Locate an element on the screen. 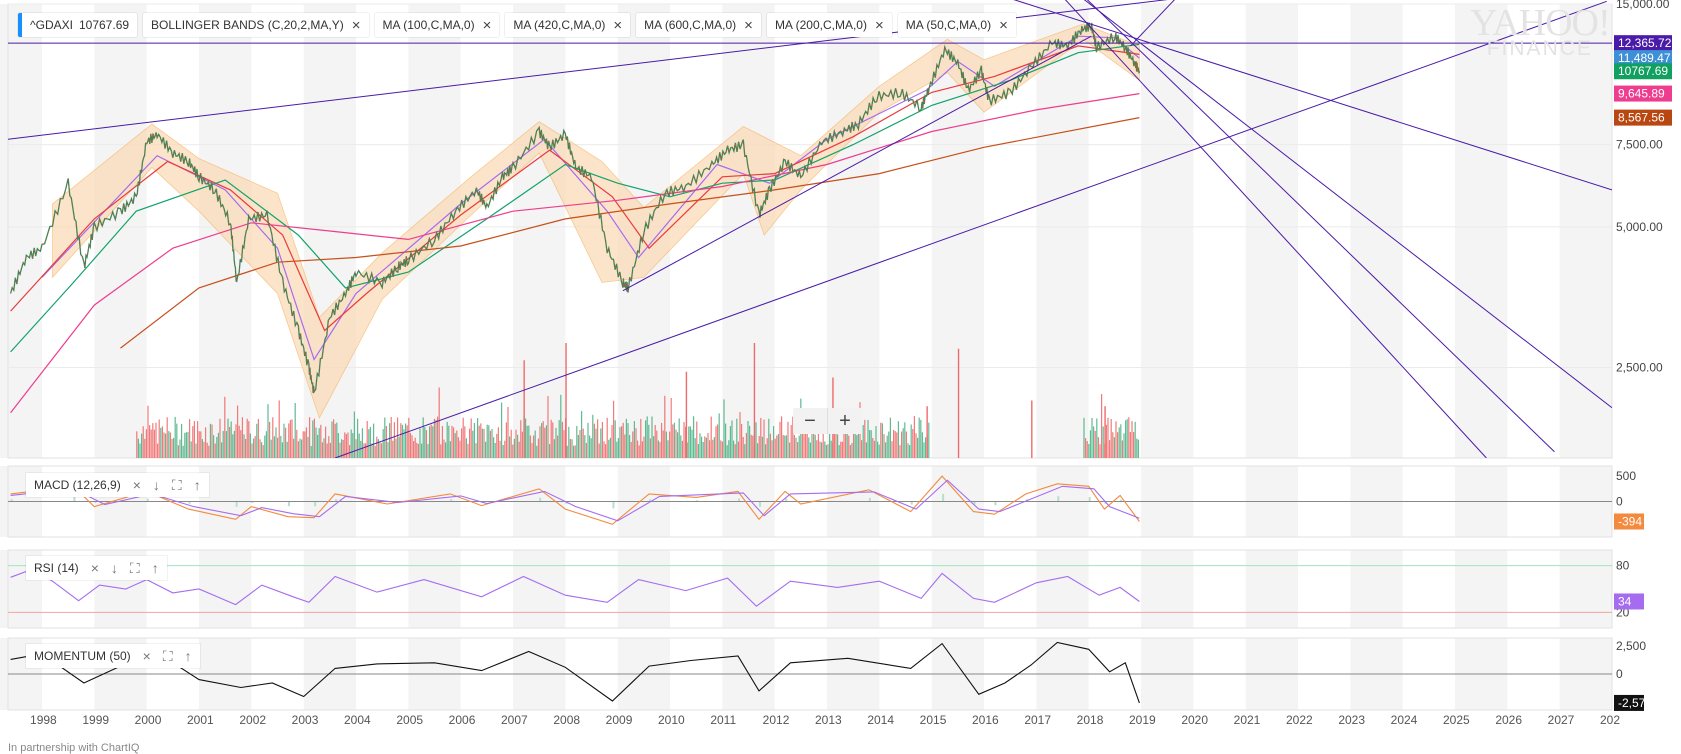  study-chip-ma100: MA (100,C,MA,0) × is located at coordinates (437, 25).